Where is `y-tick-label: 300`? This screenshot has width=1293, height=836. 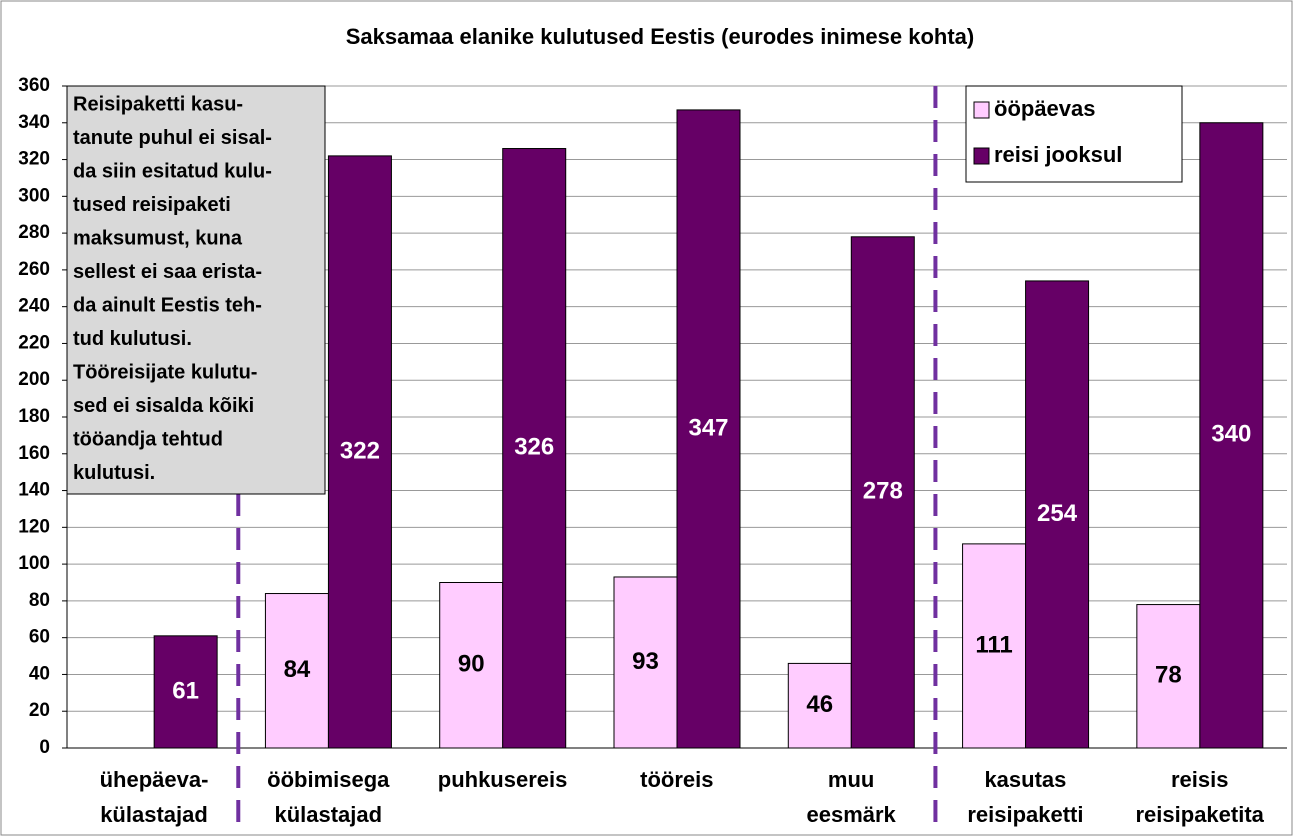 y-tick-label: 300 is located at coordinates (34, 195).